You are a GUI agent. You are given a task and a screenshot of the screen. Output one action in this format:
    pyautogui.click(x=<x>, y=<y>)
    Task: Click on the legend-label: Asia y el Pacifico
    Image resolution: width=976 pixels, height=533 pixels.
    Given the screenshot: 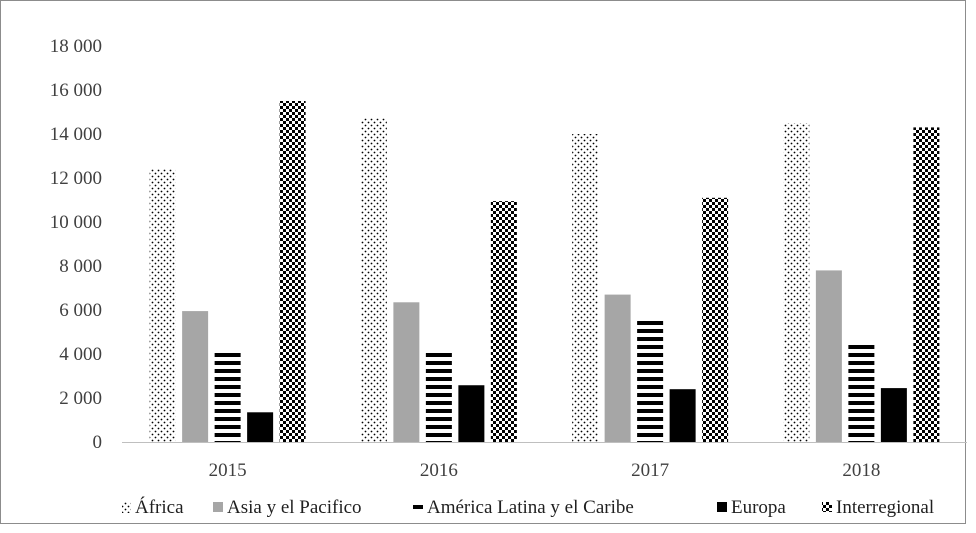 What is the action you would take?
    pyautogui.click(x=294, y=507)
    